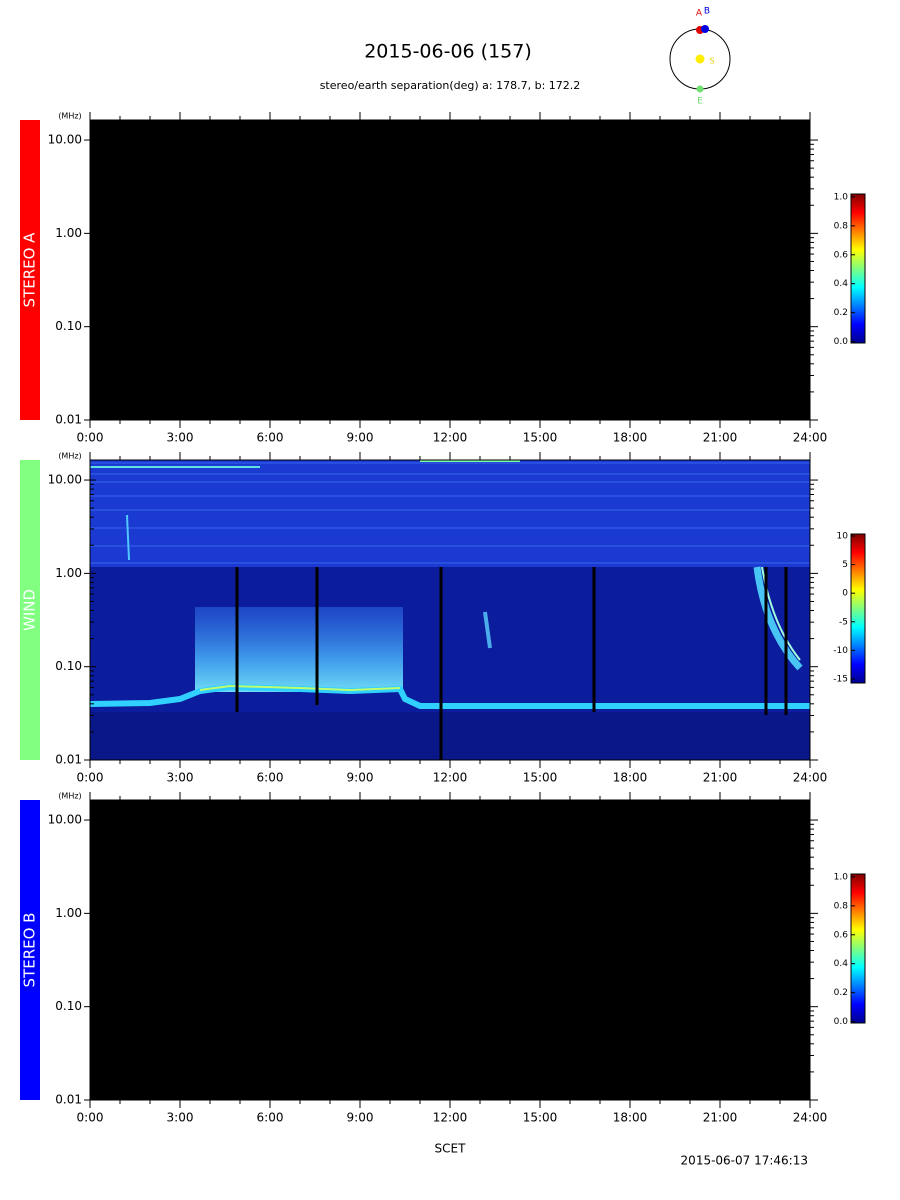  Describe the element at coordinates (845, 594) in the screenshot. I see `colorbar-tick-label: 0` at that location.